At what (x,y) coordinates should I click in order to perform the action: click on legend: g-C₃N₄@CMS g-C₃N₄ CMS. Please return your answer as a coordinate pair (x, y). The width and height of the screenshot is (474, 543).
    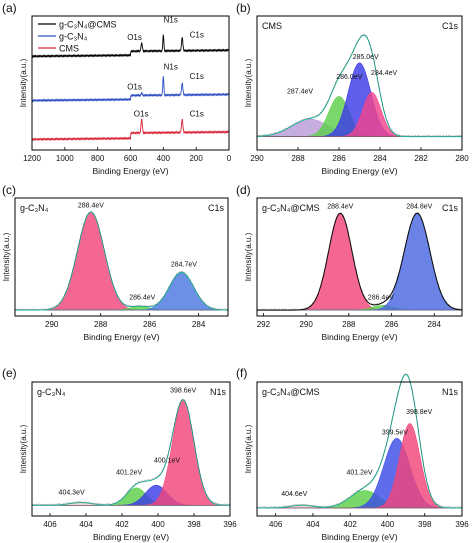
    Looking at the image, I should click on (77, 37).